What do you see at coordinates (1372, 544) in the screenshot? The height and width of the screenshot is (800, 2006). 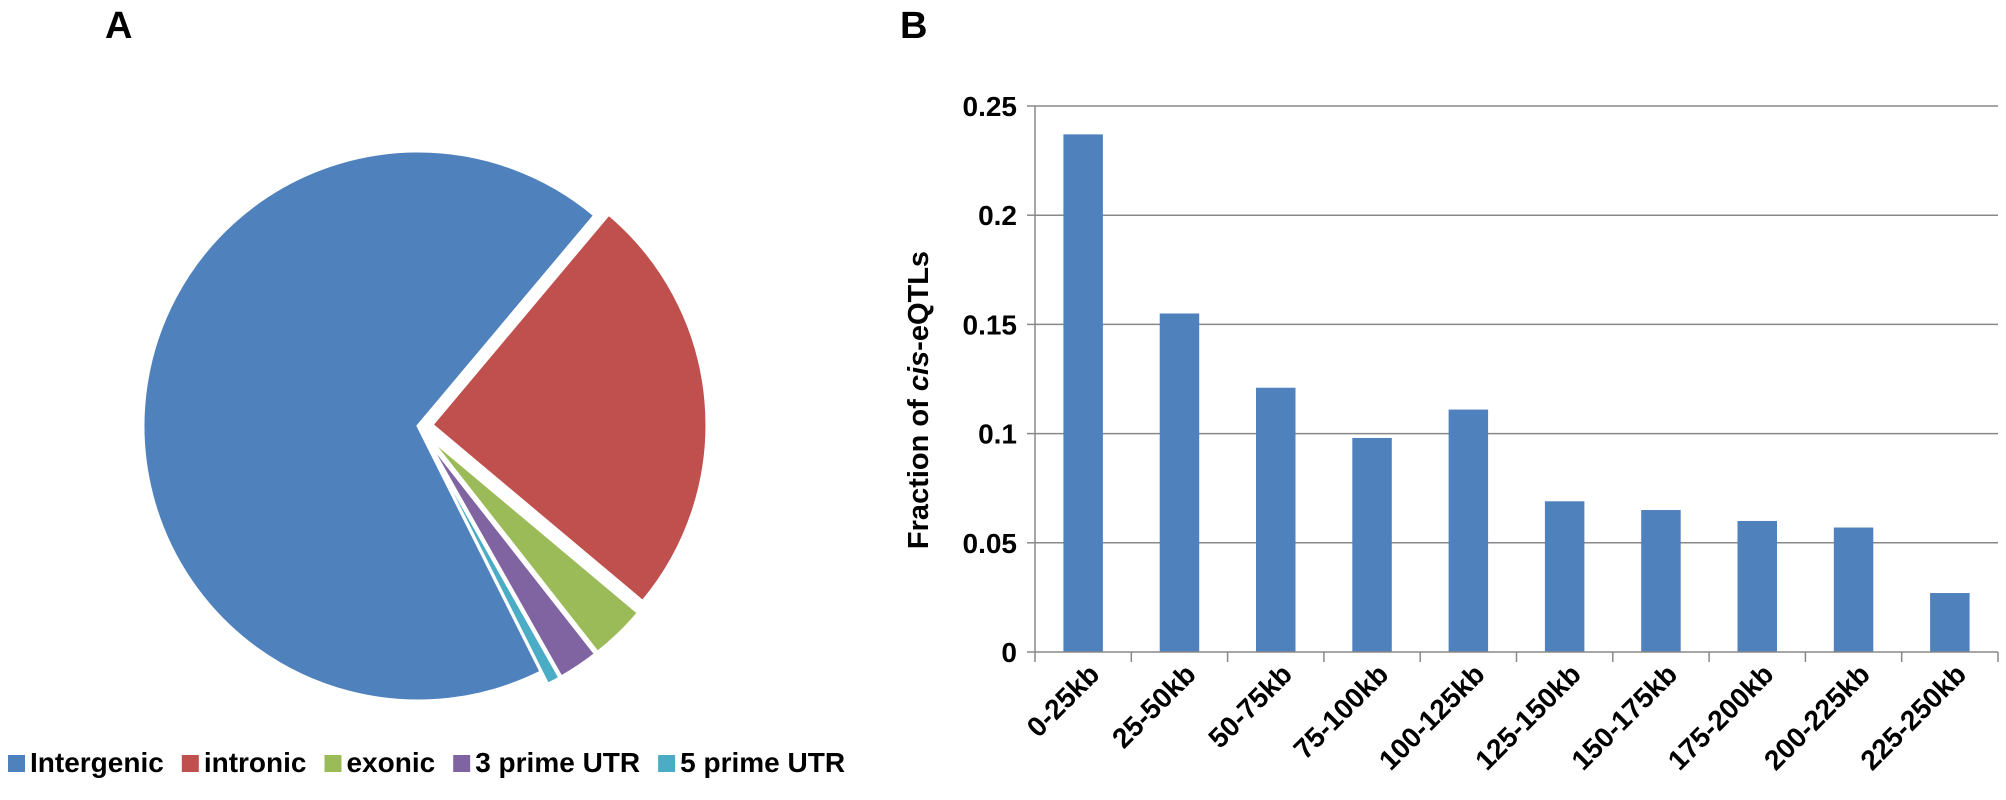 I see `bar-75-100kb` at bounding box center [1372, 544].